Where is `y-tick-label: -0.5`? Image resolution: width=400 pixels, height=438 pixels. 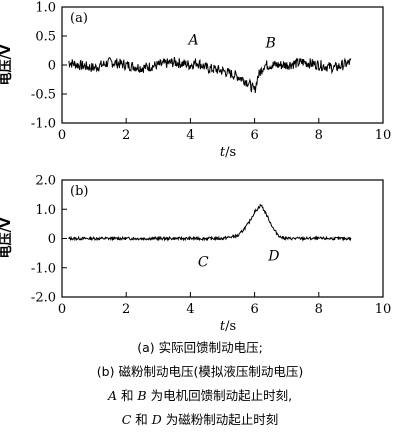 y-tick-label: -0.5 is located at coordinates (43, 95).